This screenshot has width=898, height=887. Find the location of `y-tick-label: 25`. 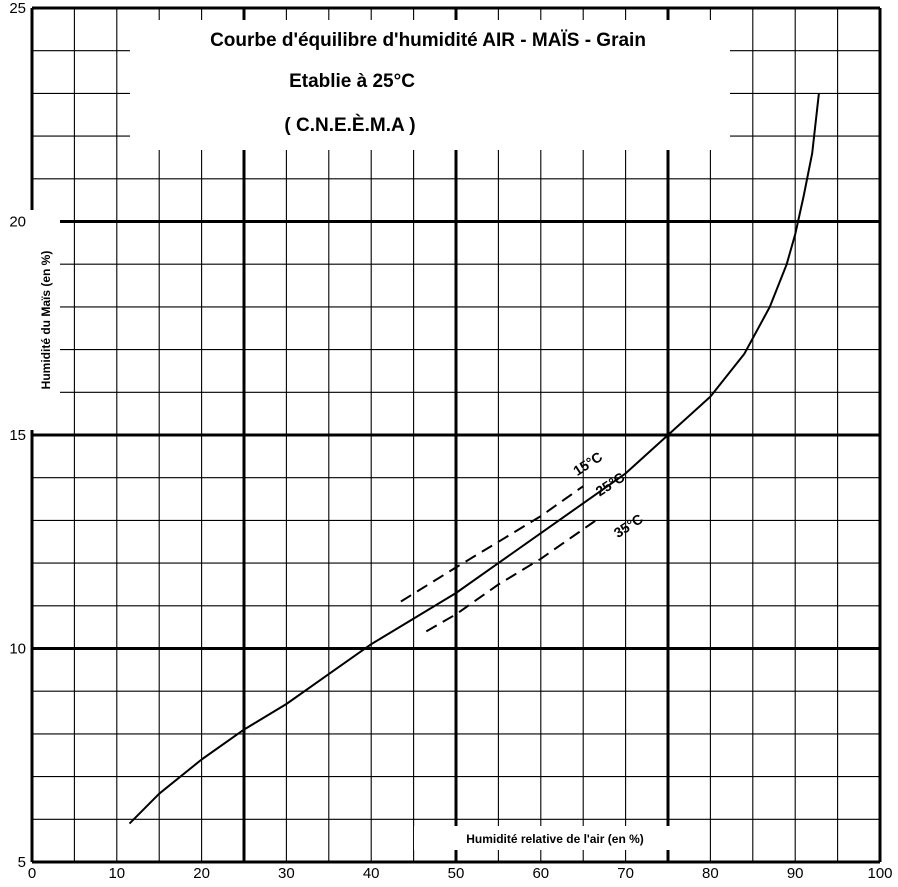

y-tick-label: 25 is located at coordinates (17, 8).